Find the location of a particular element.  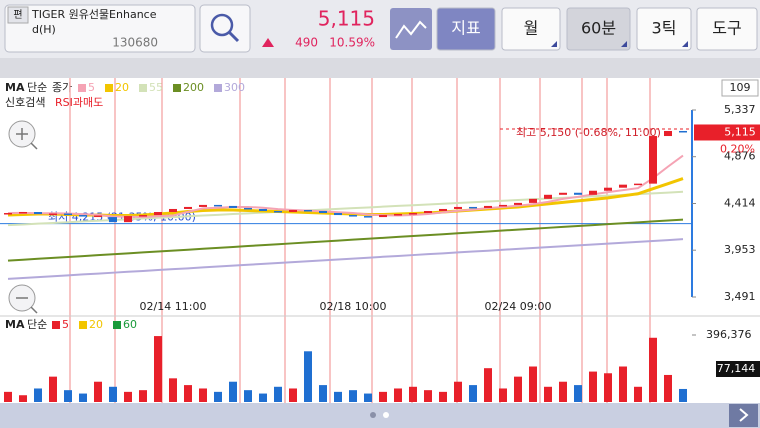

chart-type-icon is located at coordinates (411, 29).